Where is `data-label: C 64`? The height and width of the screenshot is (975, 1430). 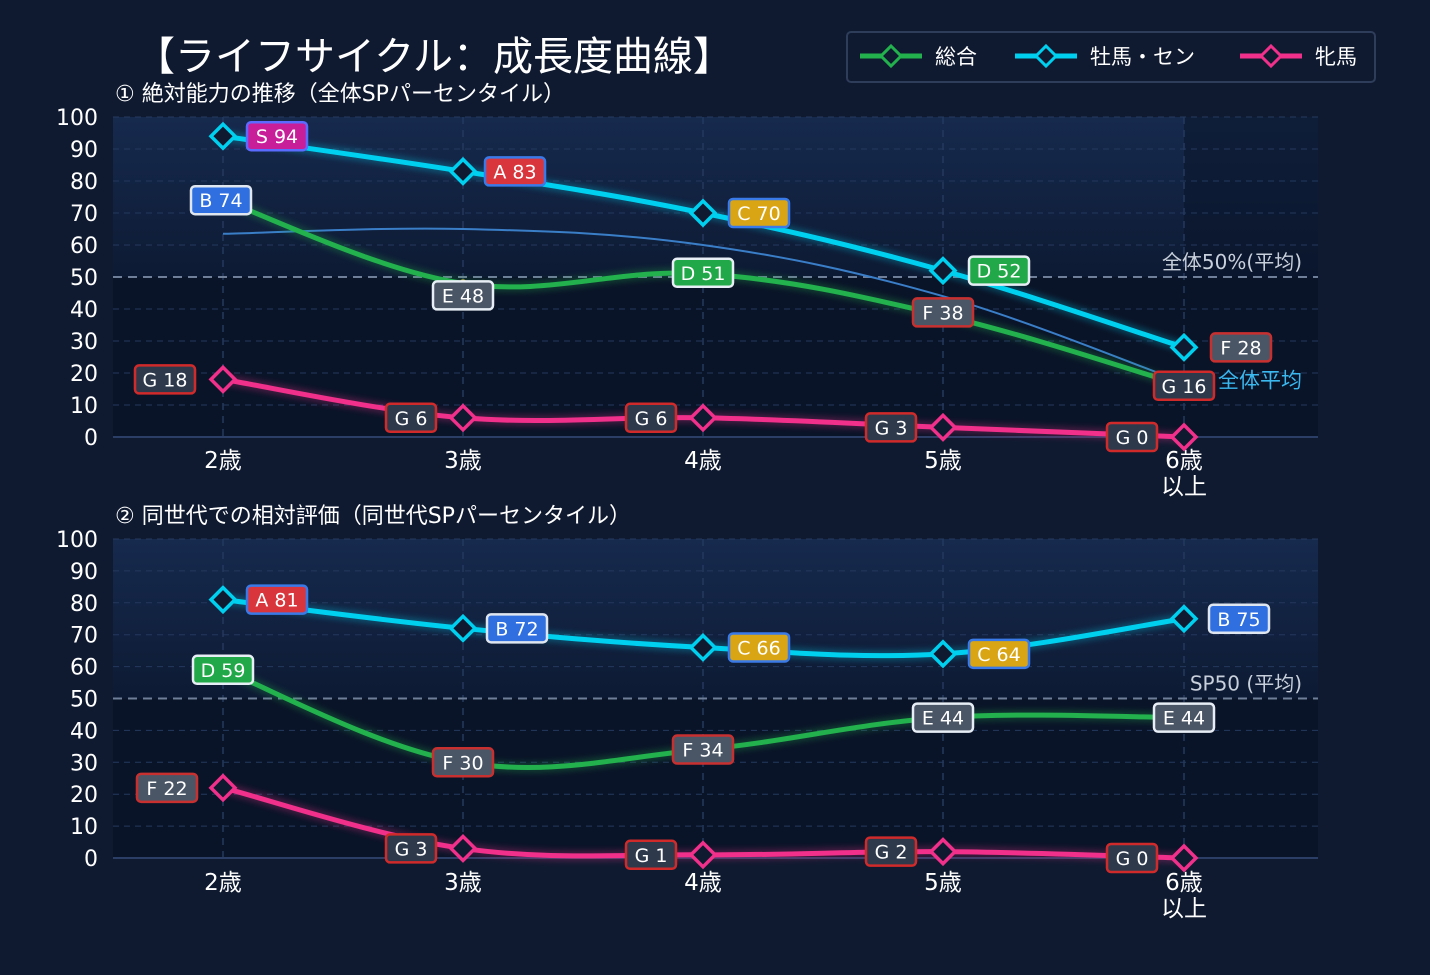 data-label: C 64 is located at coordinates (999, 654).